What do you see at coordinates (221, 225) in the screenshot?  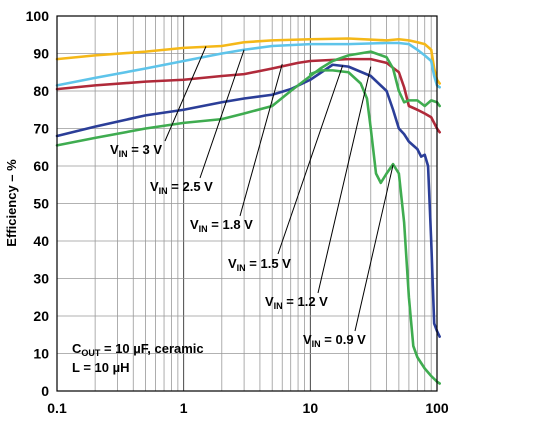 I see `series-label-vin-1-8v: VIN = 1.8 V` at bounding box center [221, 225].